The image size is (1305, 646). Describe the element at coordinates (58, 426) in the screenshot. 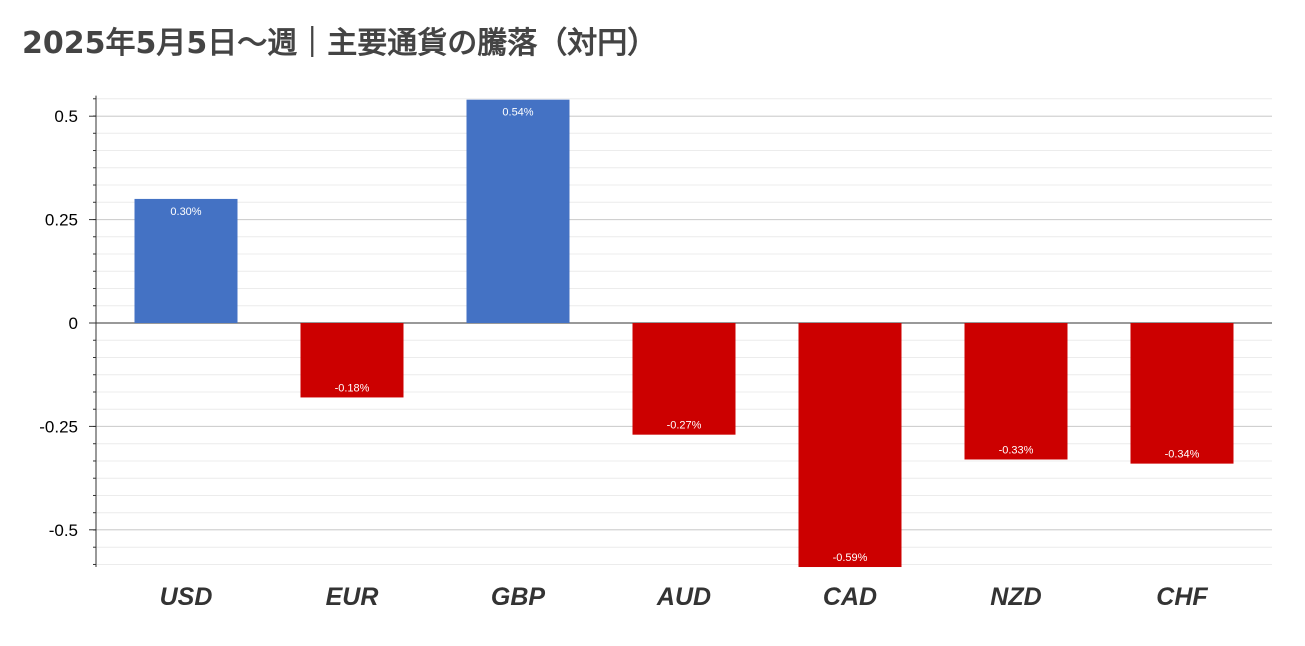

I see `y-tick-label: -0.25` at that location.